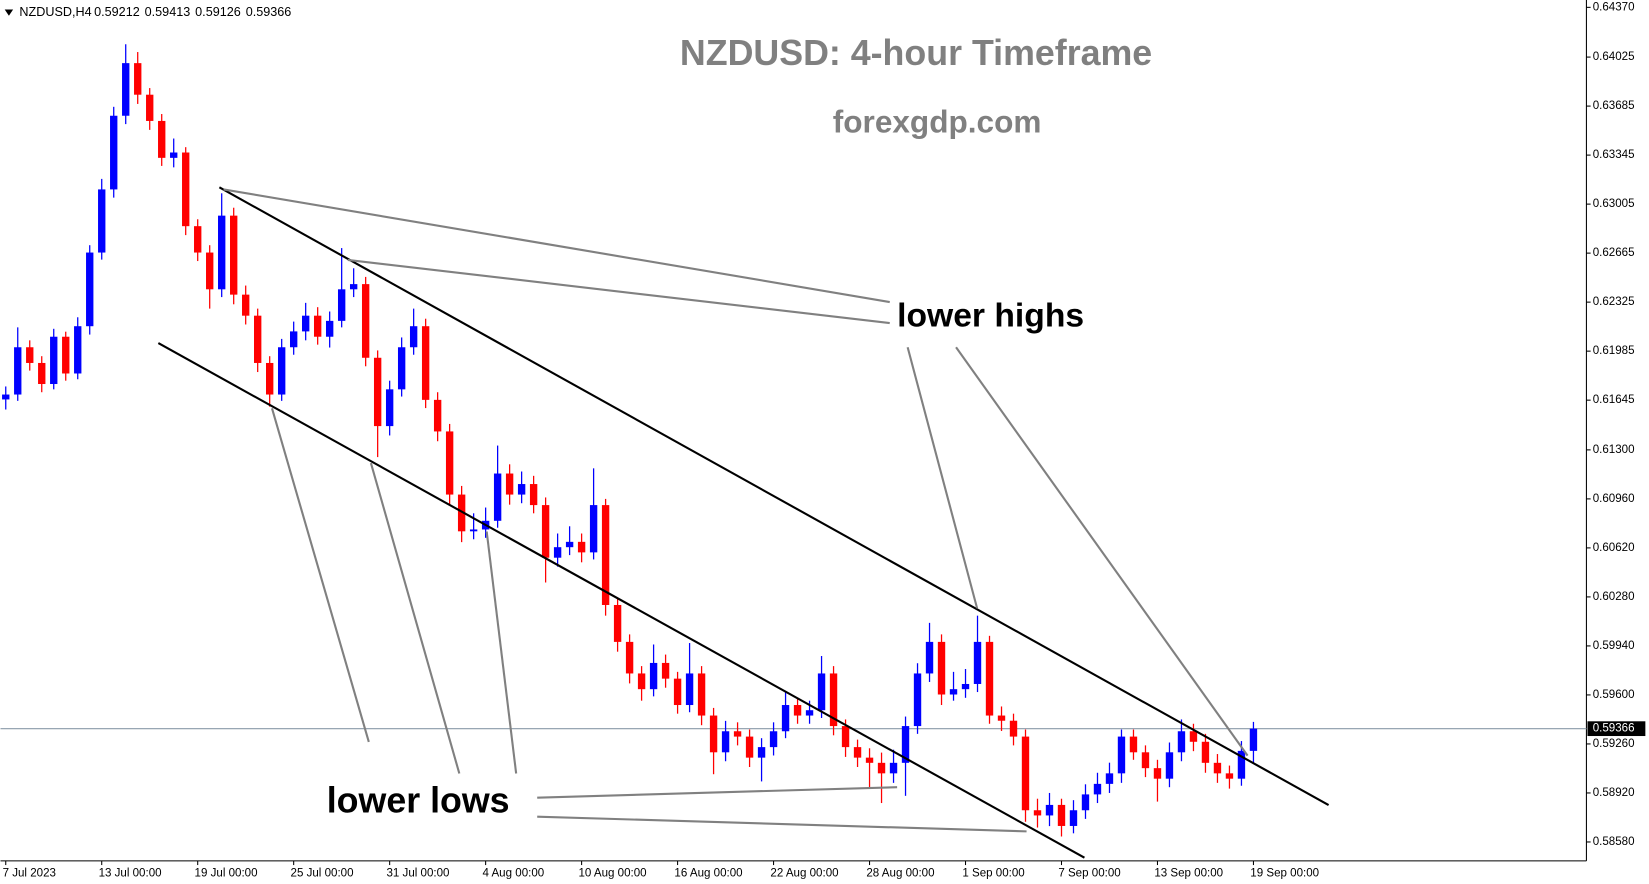  I want to click on y-tick-label: 0.58580, so click(1614, 842).